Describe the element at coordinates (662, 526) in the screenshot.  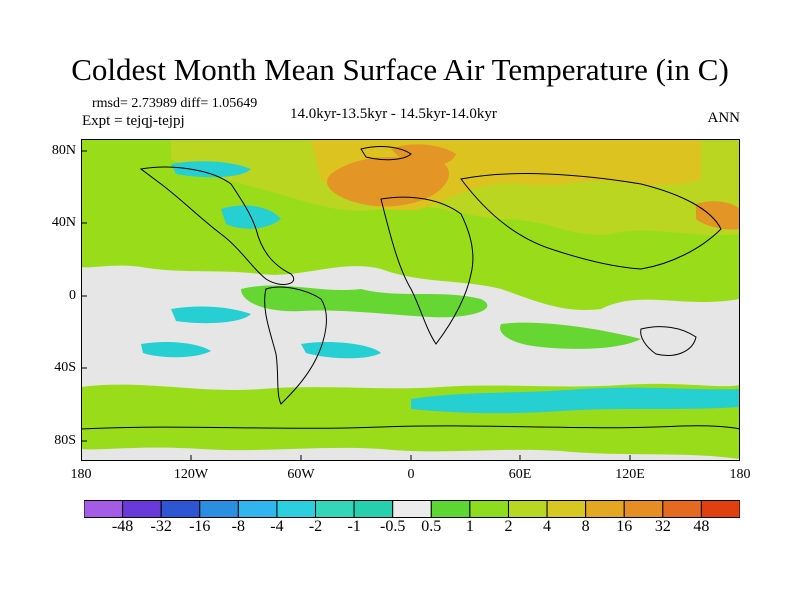
I see `colorbar-label: 32` at that location.